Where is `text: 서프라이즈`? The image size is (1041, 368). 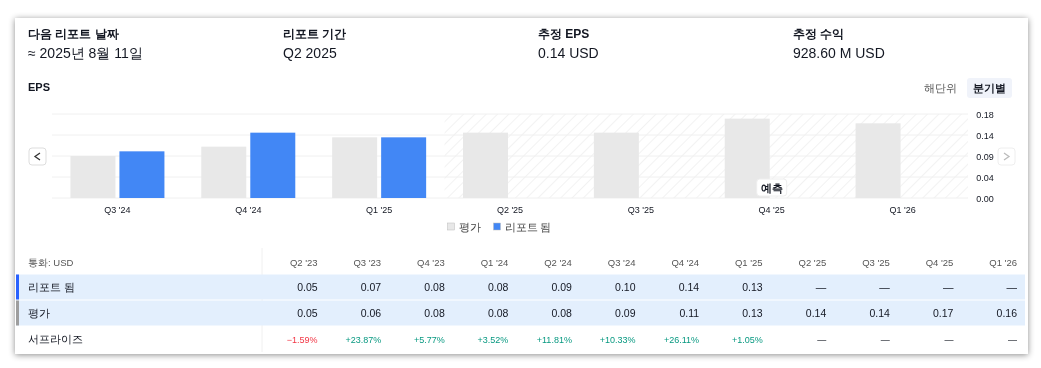
text: 서프라이즈 is located at coordinates (55, 339).